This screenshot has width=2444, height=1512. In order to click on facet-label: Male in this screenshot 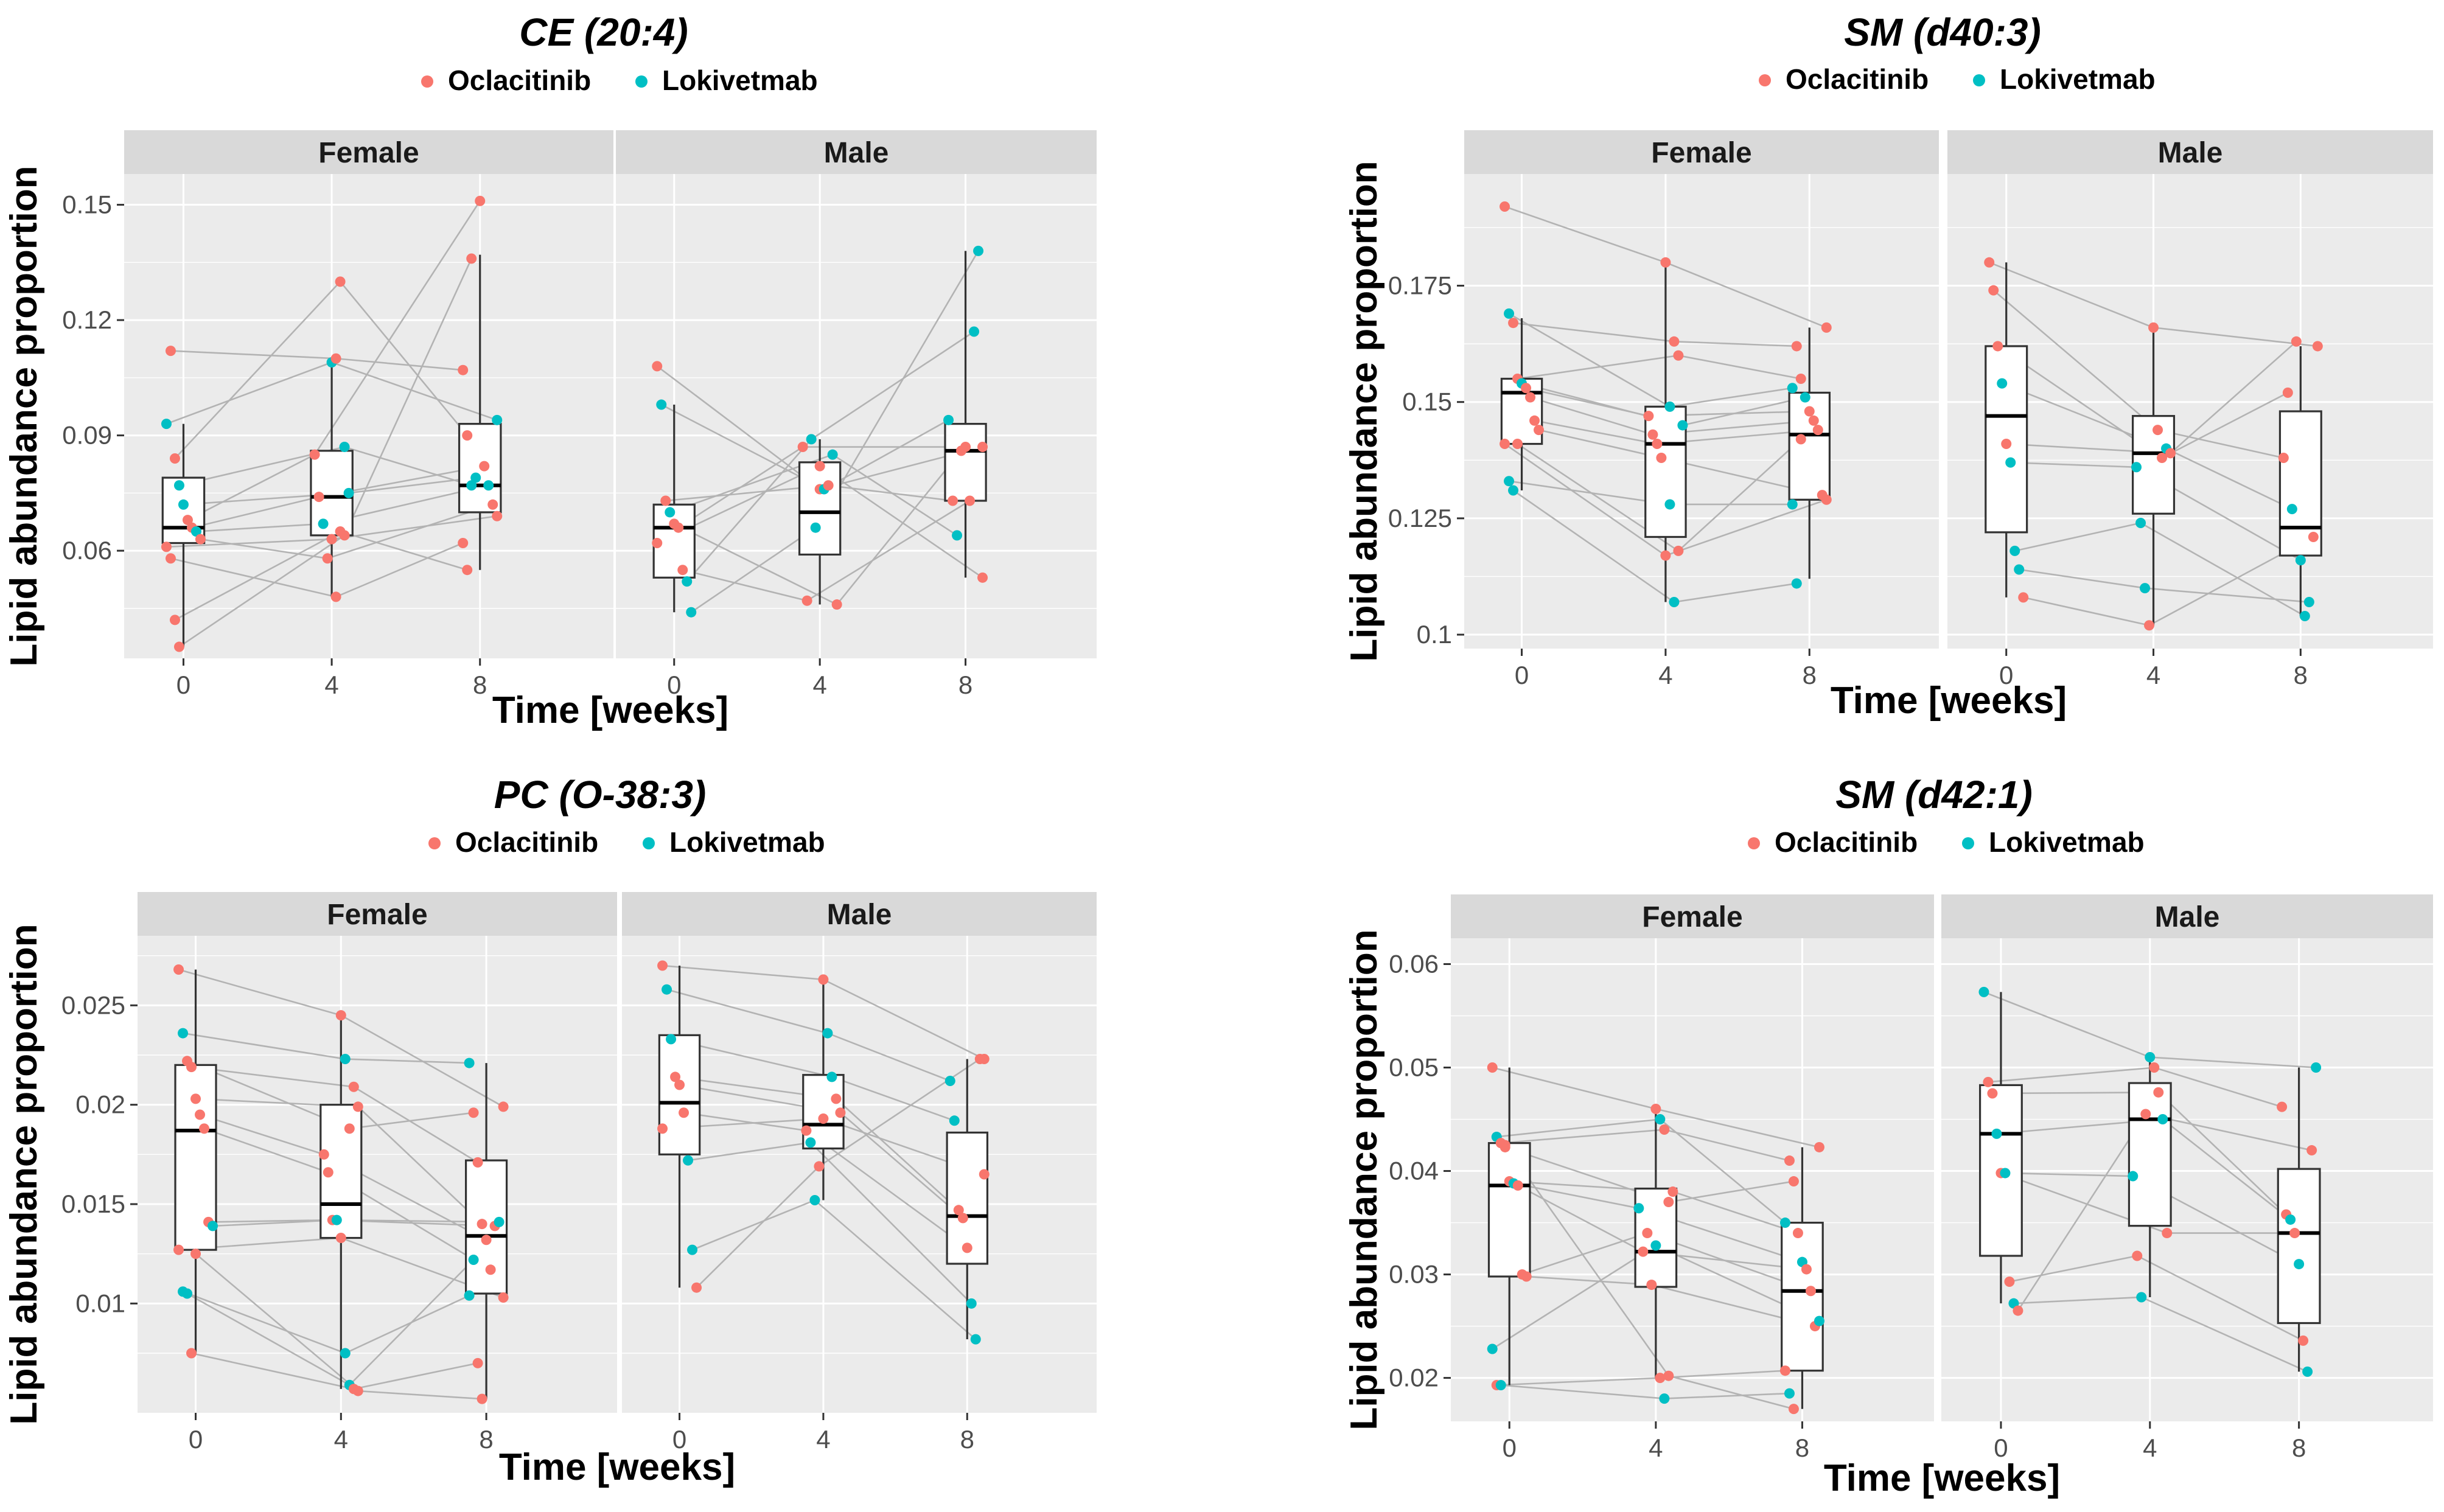, I will do `click(859, 915)`.